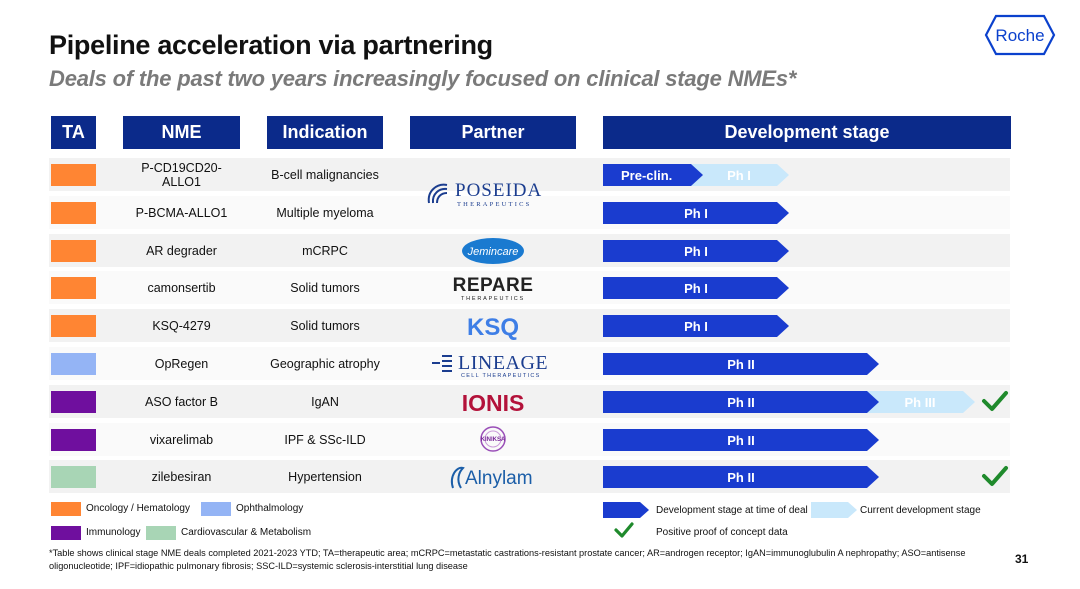 The width and height of the screenshot is (1080, 589). What do you see at coordinates (920, 402) in the screenshot?
I see `current-stage-arrow: Ph III` at bounding box center [920, 402].